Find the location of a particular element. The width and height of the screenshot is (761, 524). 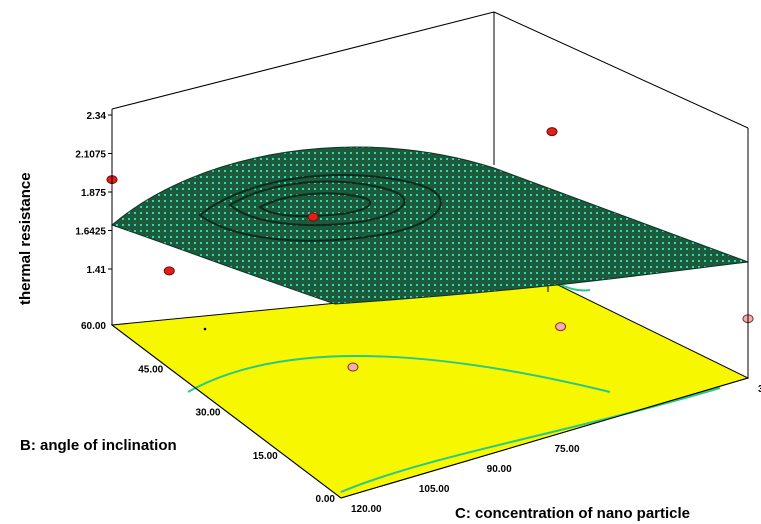

x-axis-ticks: 120.00 105.00 90.00 75.00 30.00 is located at coordinates (556, 449).